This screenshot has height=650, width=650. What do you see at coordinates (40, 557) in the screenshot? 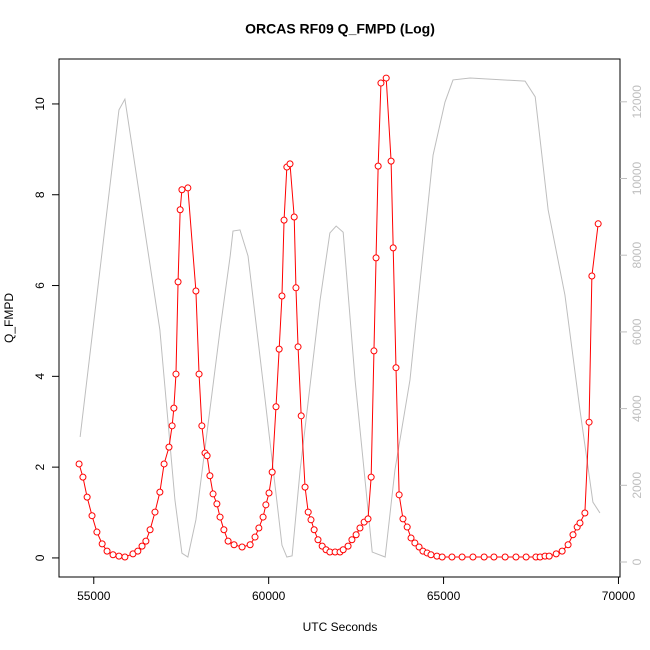
I see `y-tick-label: 0` at bounding box center [40, 557].